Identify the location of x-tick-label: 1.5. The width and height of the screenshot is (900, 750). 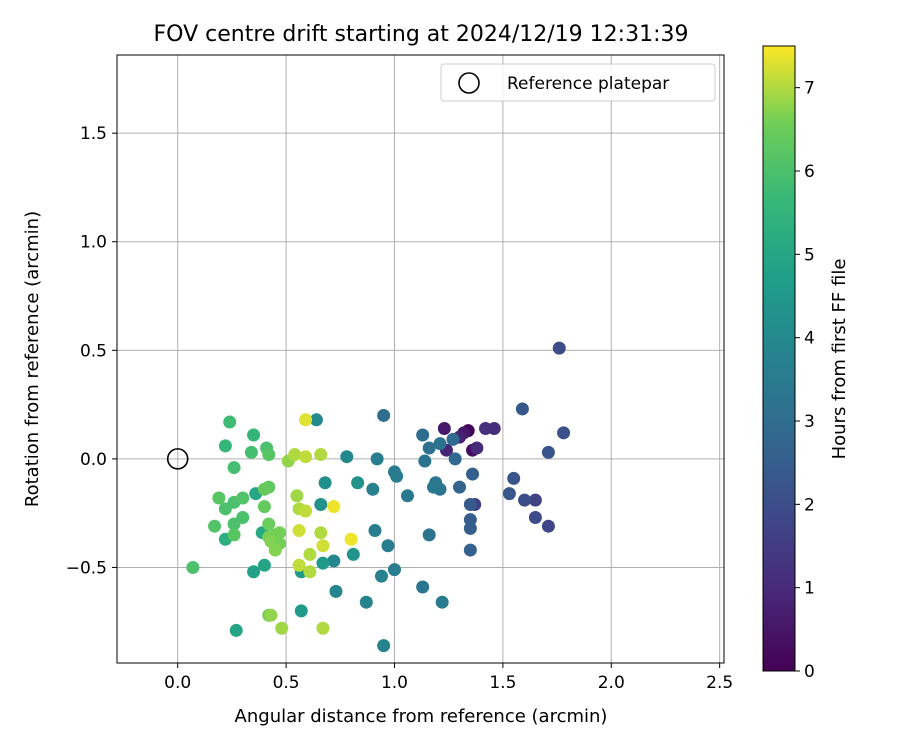
(502, 683).